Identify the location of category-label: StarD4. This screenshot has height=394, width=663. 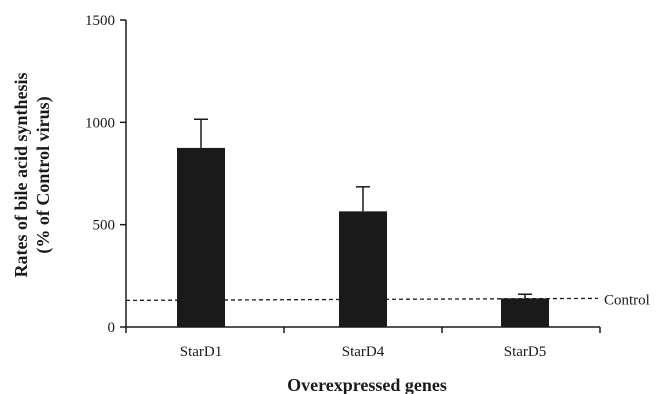
(363, 352).